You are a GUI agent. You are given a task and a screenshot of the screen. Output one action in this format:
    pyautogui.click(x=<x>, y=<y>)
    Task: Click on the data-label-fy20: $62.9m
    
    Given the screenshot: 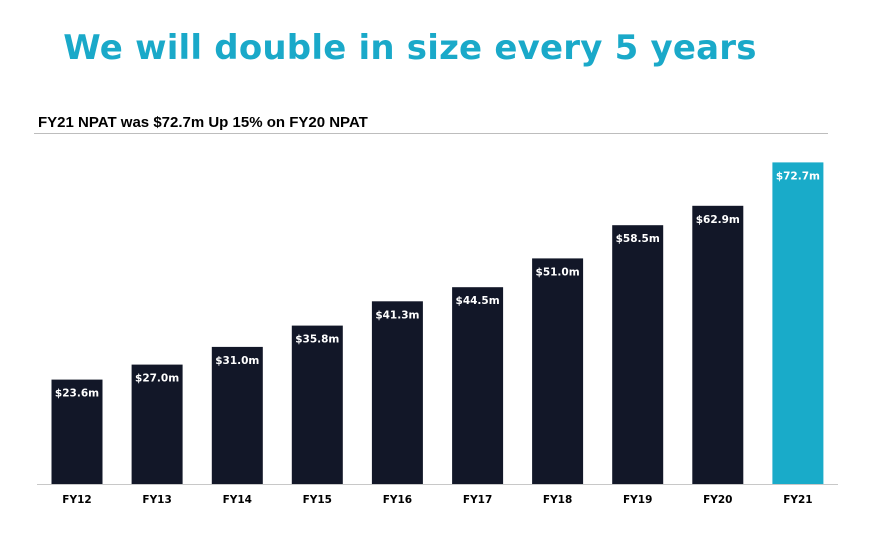 What is the action you would take?
    pyautogui.click(x=718, y=220)
    